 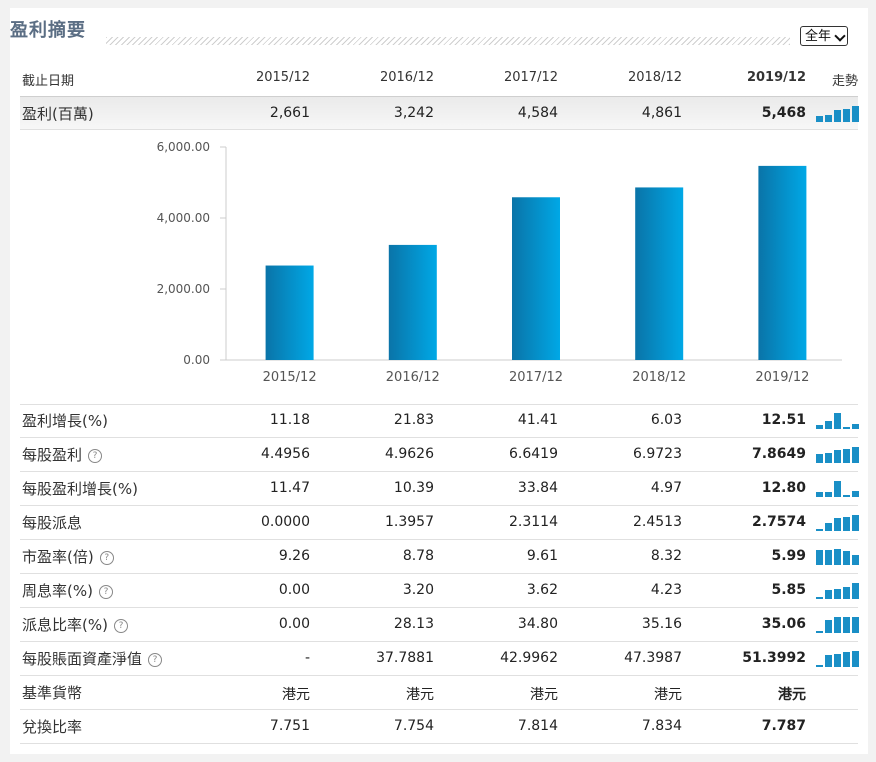 What do you see at coordinates (418, 590) in the screenshot?
I see `cell-value: 3.20` at bounding box center [418, 590].